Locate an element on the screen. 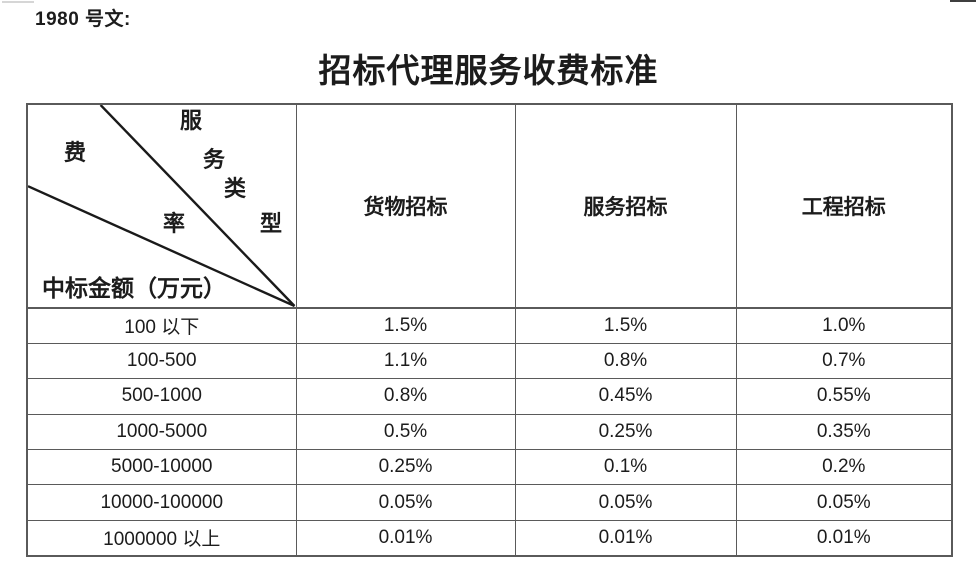 The height and width of the screenshot is (581, 976). corner-label-type-char-4: 型 is located at coordinates (271, 223).